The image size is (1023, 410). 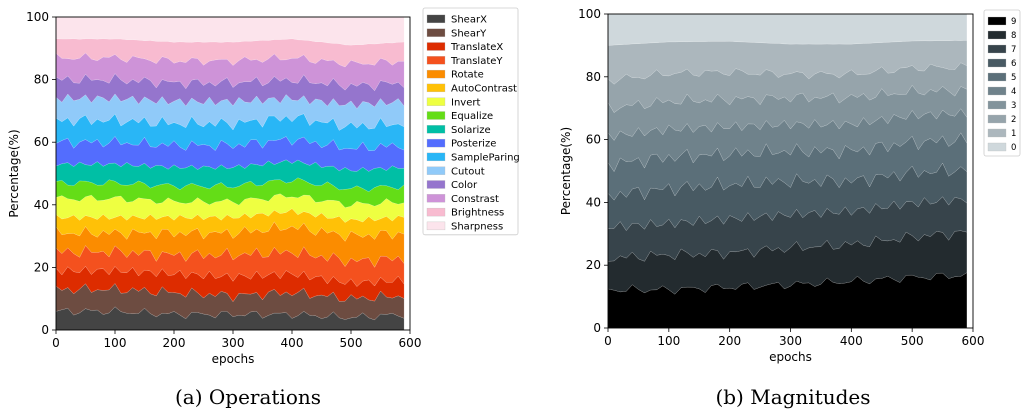 What do you see at coordinates (1013, 64) in the screenshot?
I see `legend-label: 6` at bounding box center [1013, 64].